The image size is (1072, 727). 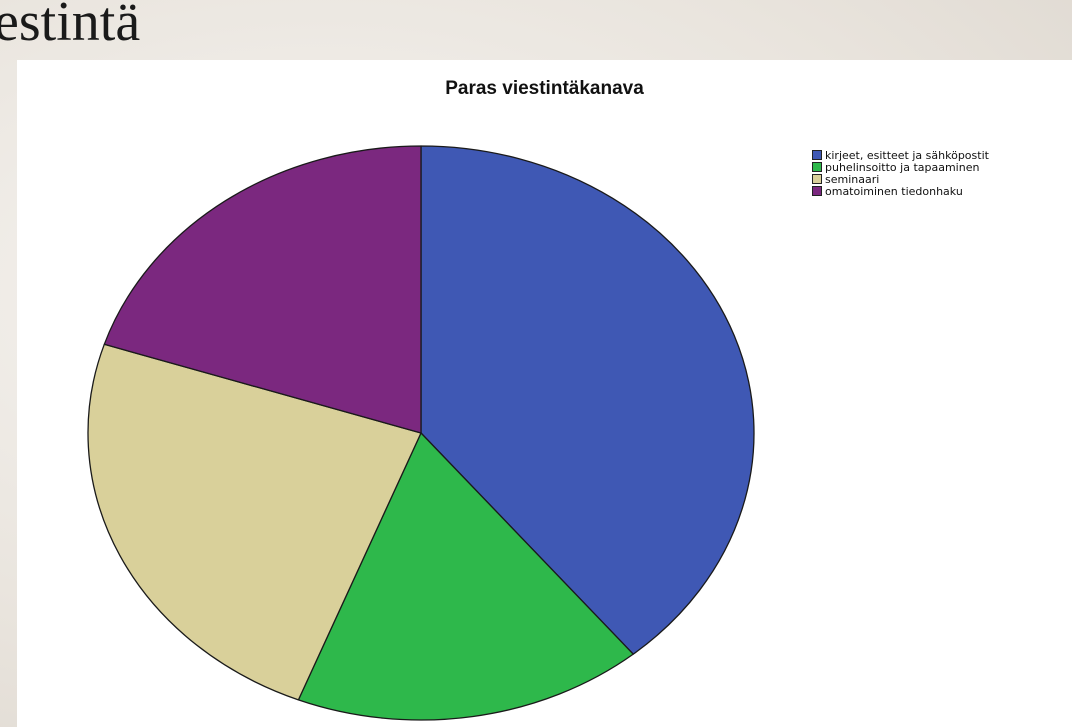 I want to click on legend-label: omatoiminen tiedonhaku, so click(x=894, y=191).